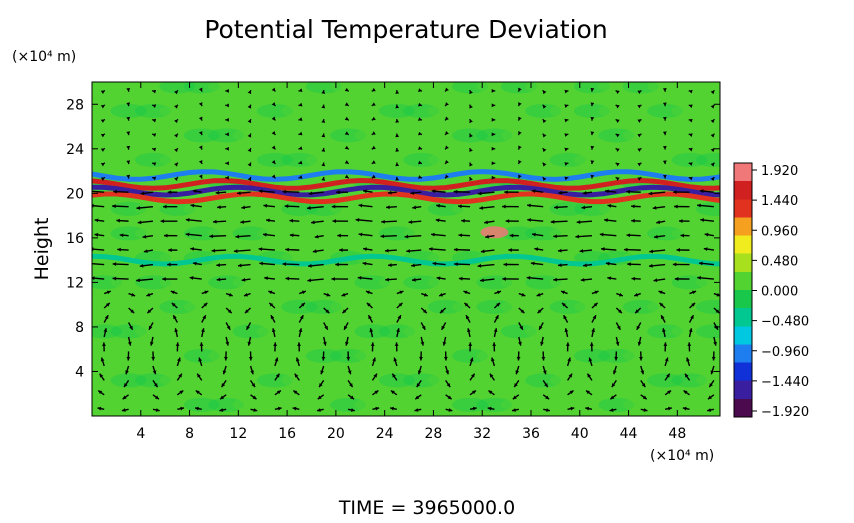 This screenshot has height=523, width=854. I want to click on x-tick-label: 28, so click(434, 434).